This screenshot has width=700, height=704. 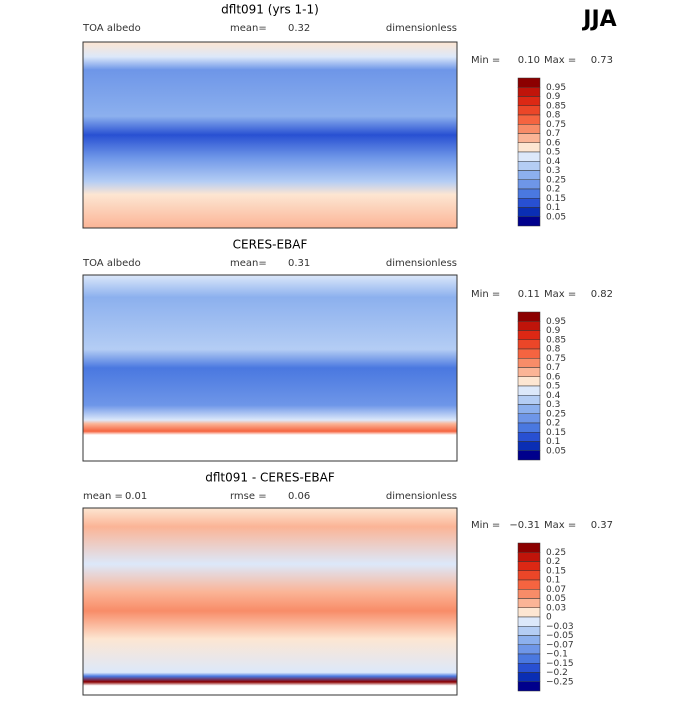 I want to click on colorbar-label: 0.9, so click(x=553, y=331).